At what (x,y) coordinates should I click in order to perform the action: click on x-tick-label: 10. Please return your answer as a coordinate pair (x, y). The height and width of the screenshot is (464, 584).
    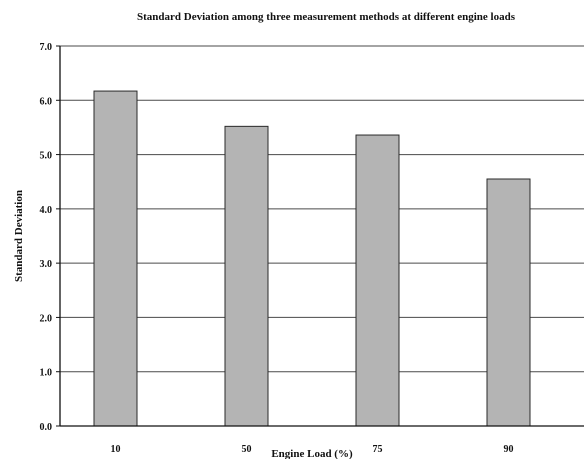
    Looking at the image, I should click on (116, 449).